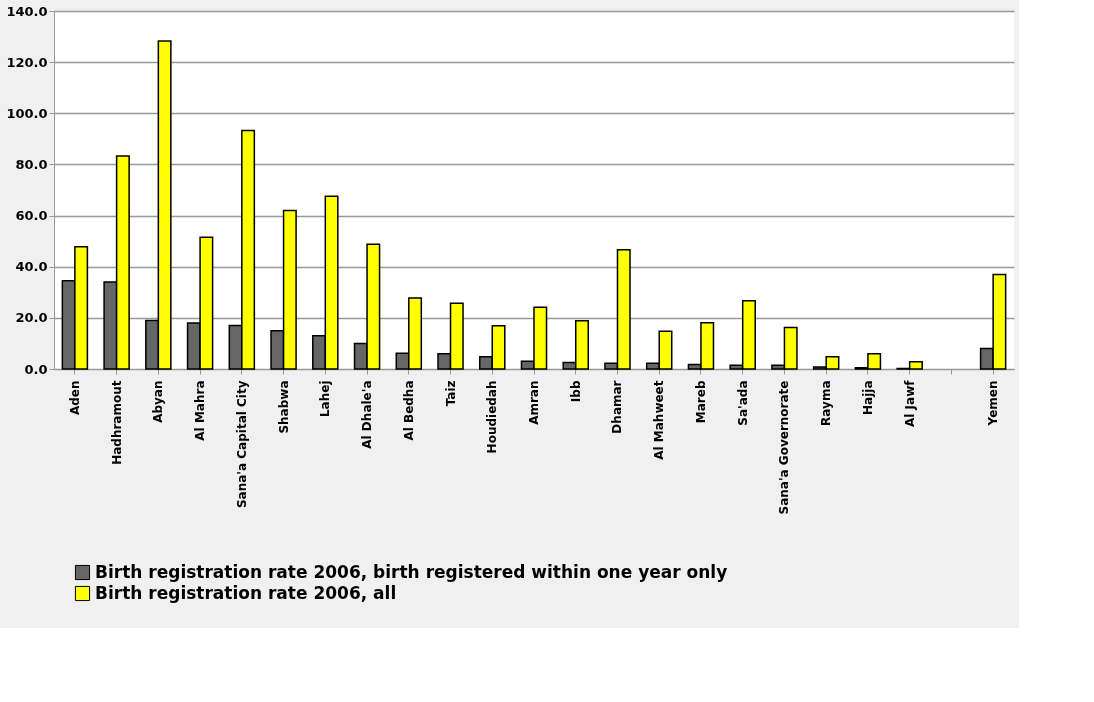 The height and width of the screenshot is (702, 1094). Describe the element at coordinates (617, 407) in the screenshot. I see `x-tick-label: Dhamar` at that location.